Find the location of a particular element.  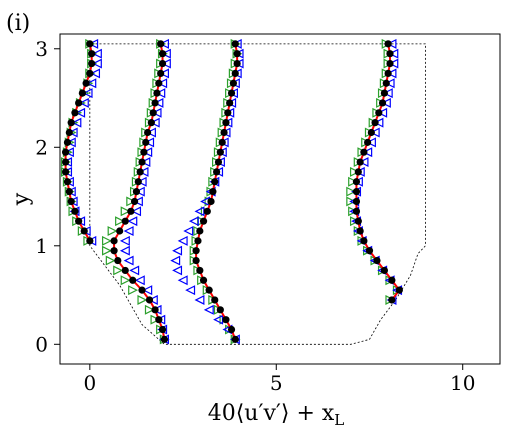

x-axis-label-subscript: L is located at coordinates (339, 420).